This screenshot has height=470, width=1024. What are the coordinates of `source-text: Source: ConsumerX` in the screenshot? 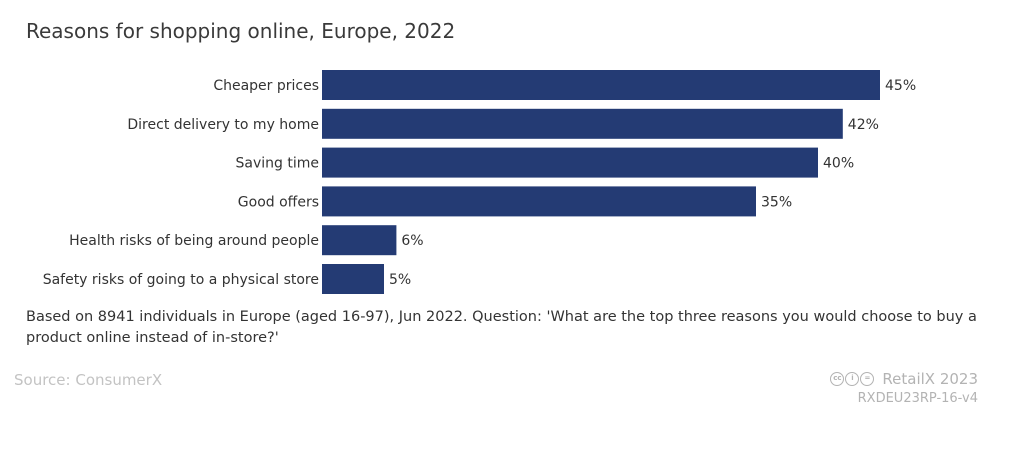 It's located at (88, 380).